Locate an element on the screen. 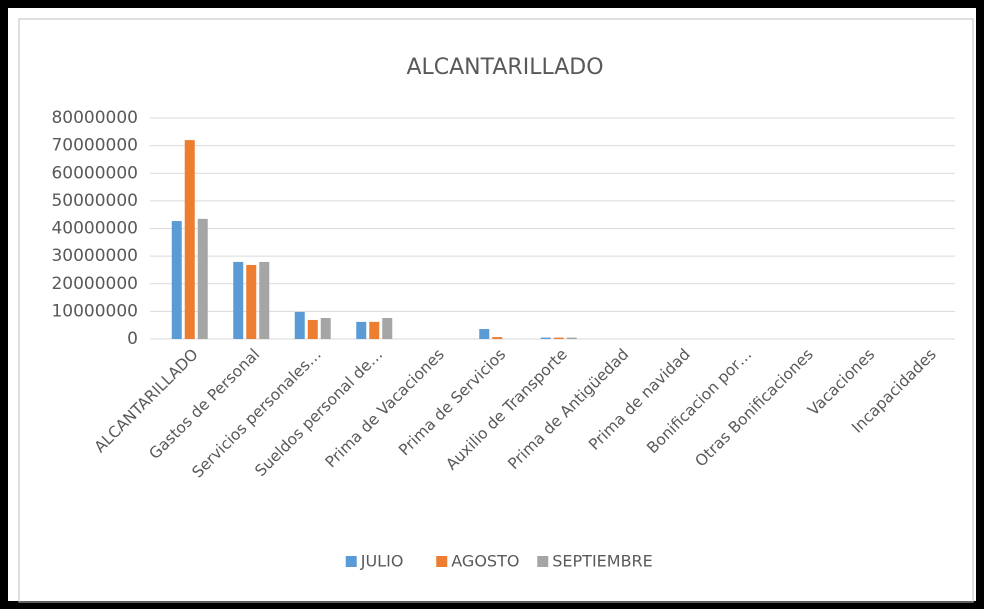 The height and width of the screenshot is (609, 984). y-tick-label: 30000000 is located at coordinates (94, 256).